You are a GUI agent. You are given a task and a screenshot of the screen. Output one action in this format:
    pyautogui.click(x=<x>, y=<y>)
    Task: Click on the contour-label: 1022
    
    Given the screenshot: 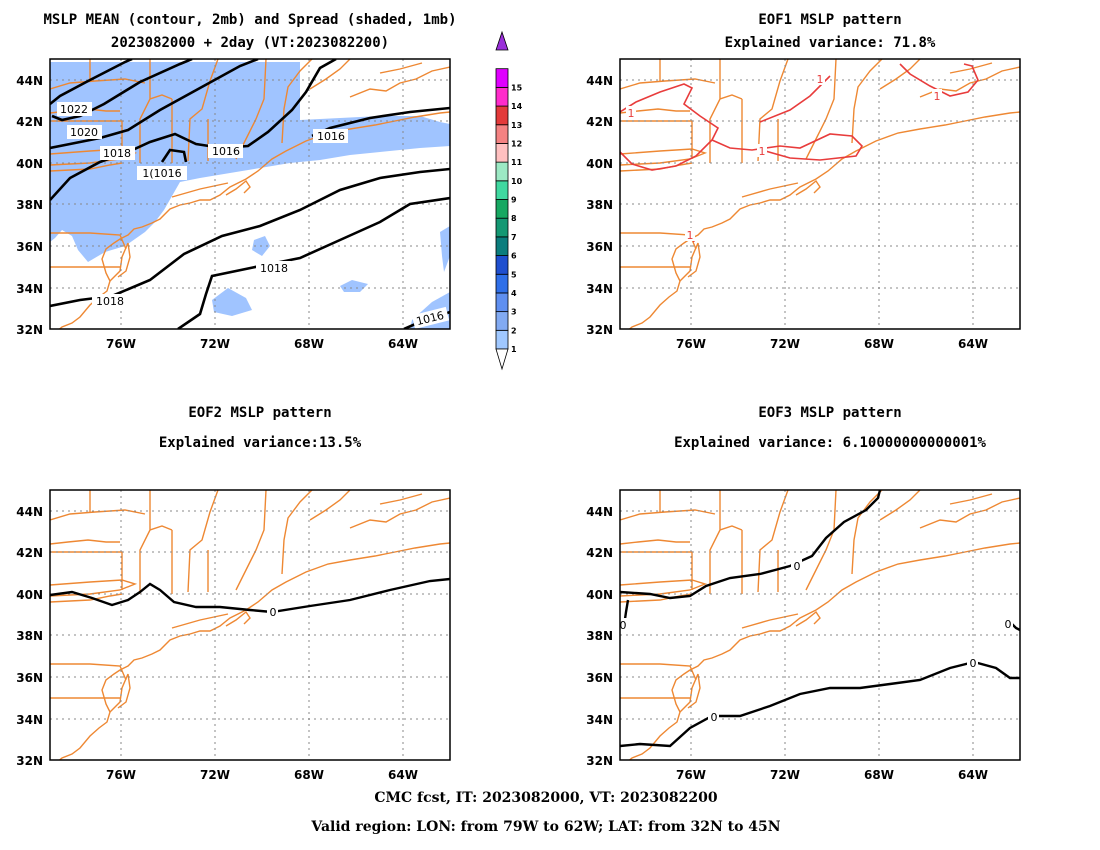 What is the action you would take?
    pyautogui.click(x=74, y=109)
    